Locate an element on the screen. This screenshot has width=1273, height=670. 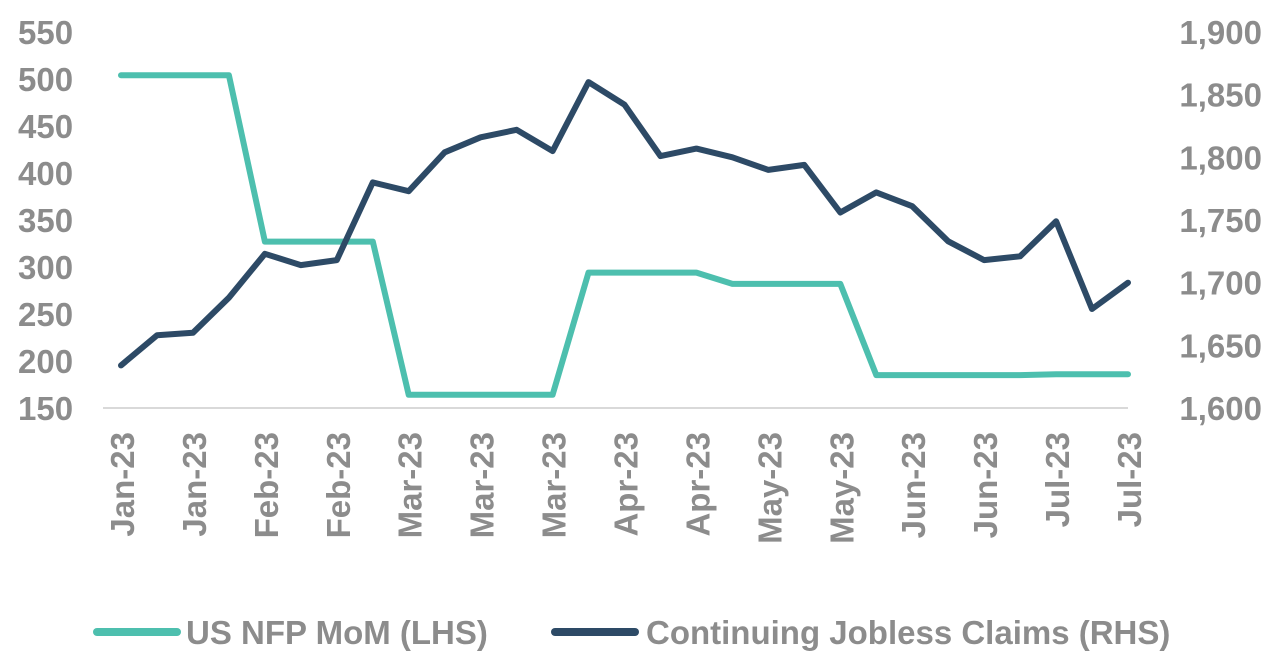
right-axis-tick-label: 1,600 is located at coordinates (1220, 408).